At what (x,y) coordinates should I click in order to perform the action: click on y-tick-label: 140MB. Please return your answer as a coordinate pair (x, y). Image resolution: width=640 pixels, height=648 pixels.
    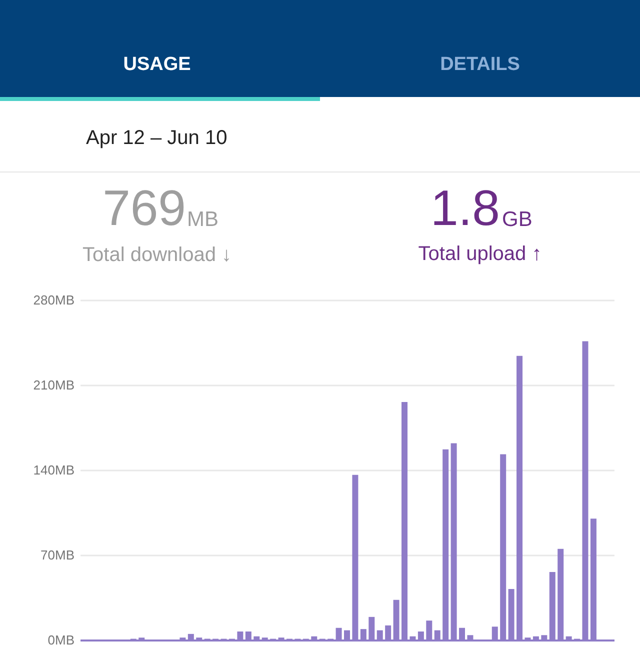
    Looking at the image, I should click on (53, 470).